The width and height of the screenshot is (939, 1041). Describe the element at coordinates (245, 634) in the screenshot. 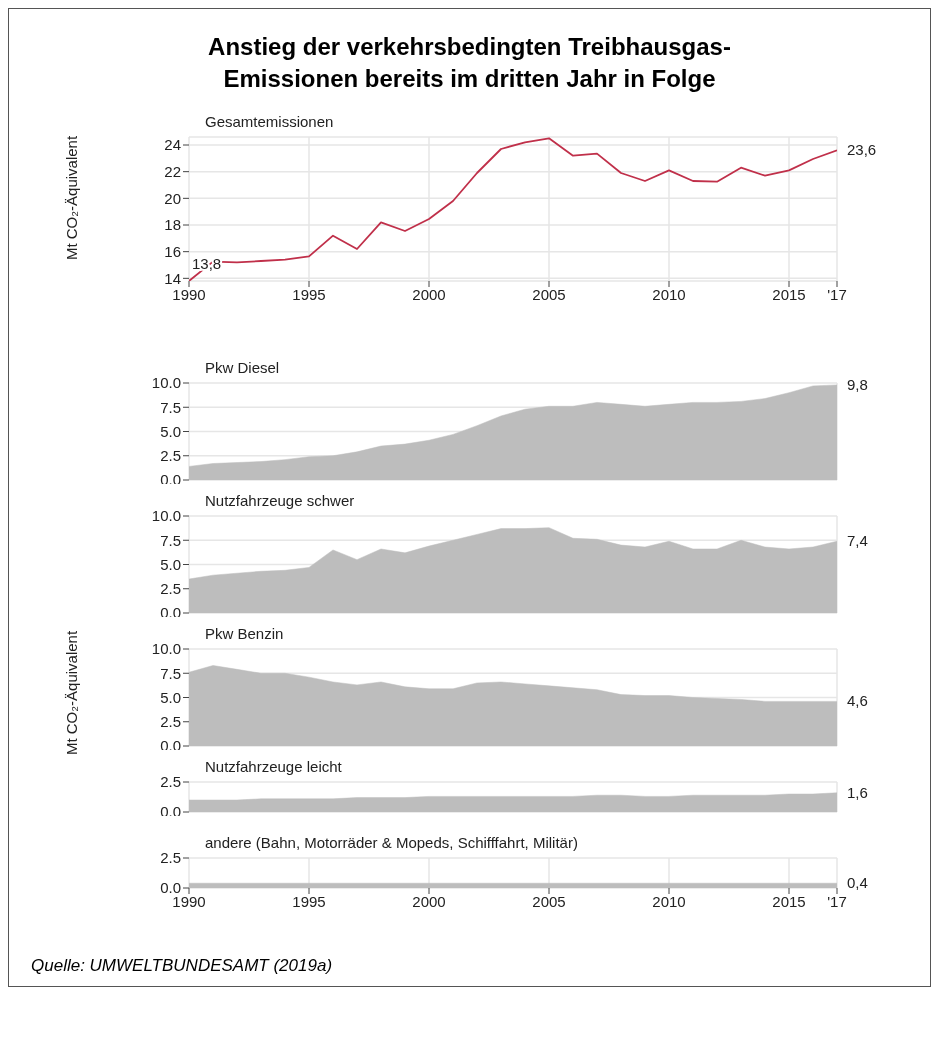

I see `chart-subtitle: Pkw Benzin` at that location.